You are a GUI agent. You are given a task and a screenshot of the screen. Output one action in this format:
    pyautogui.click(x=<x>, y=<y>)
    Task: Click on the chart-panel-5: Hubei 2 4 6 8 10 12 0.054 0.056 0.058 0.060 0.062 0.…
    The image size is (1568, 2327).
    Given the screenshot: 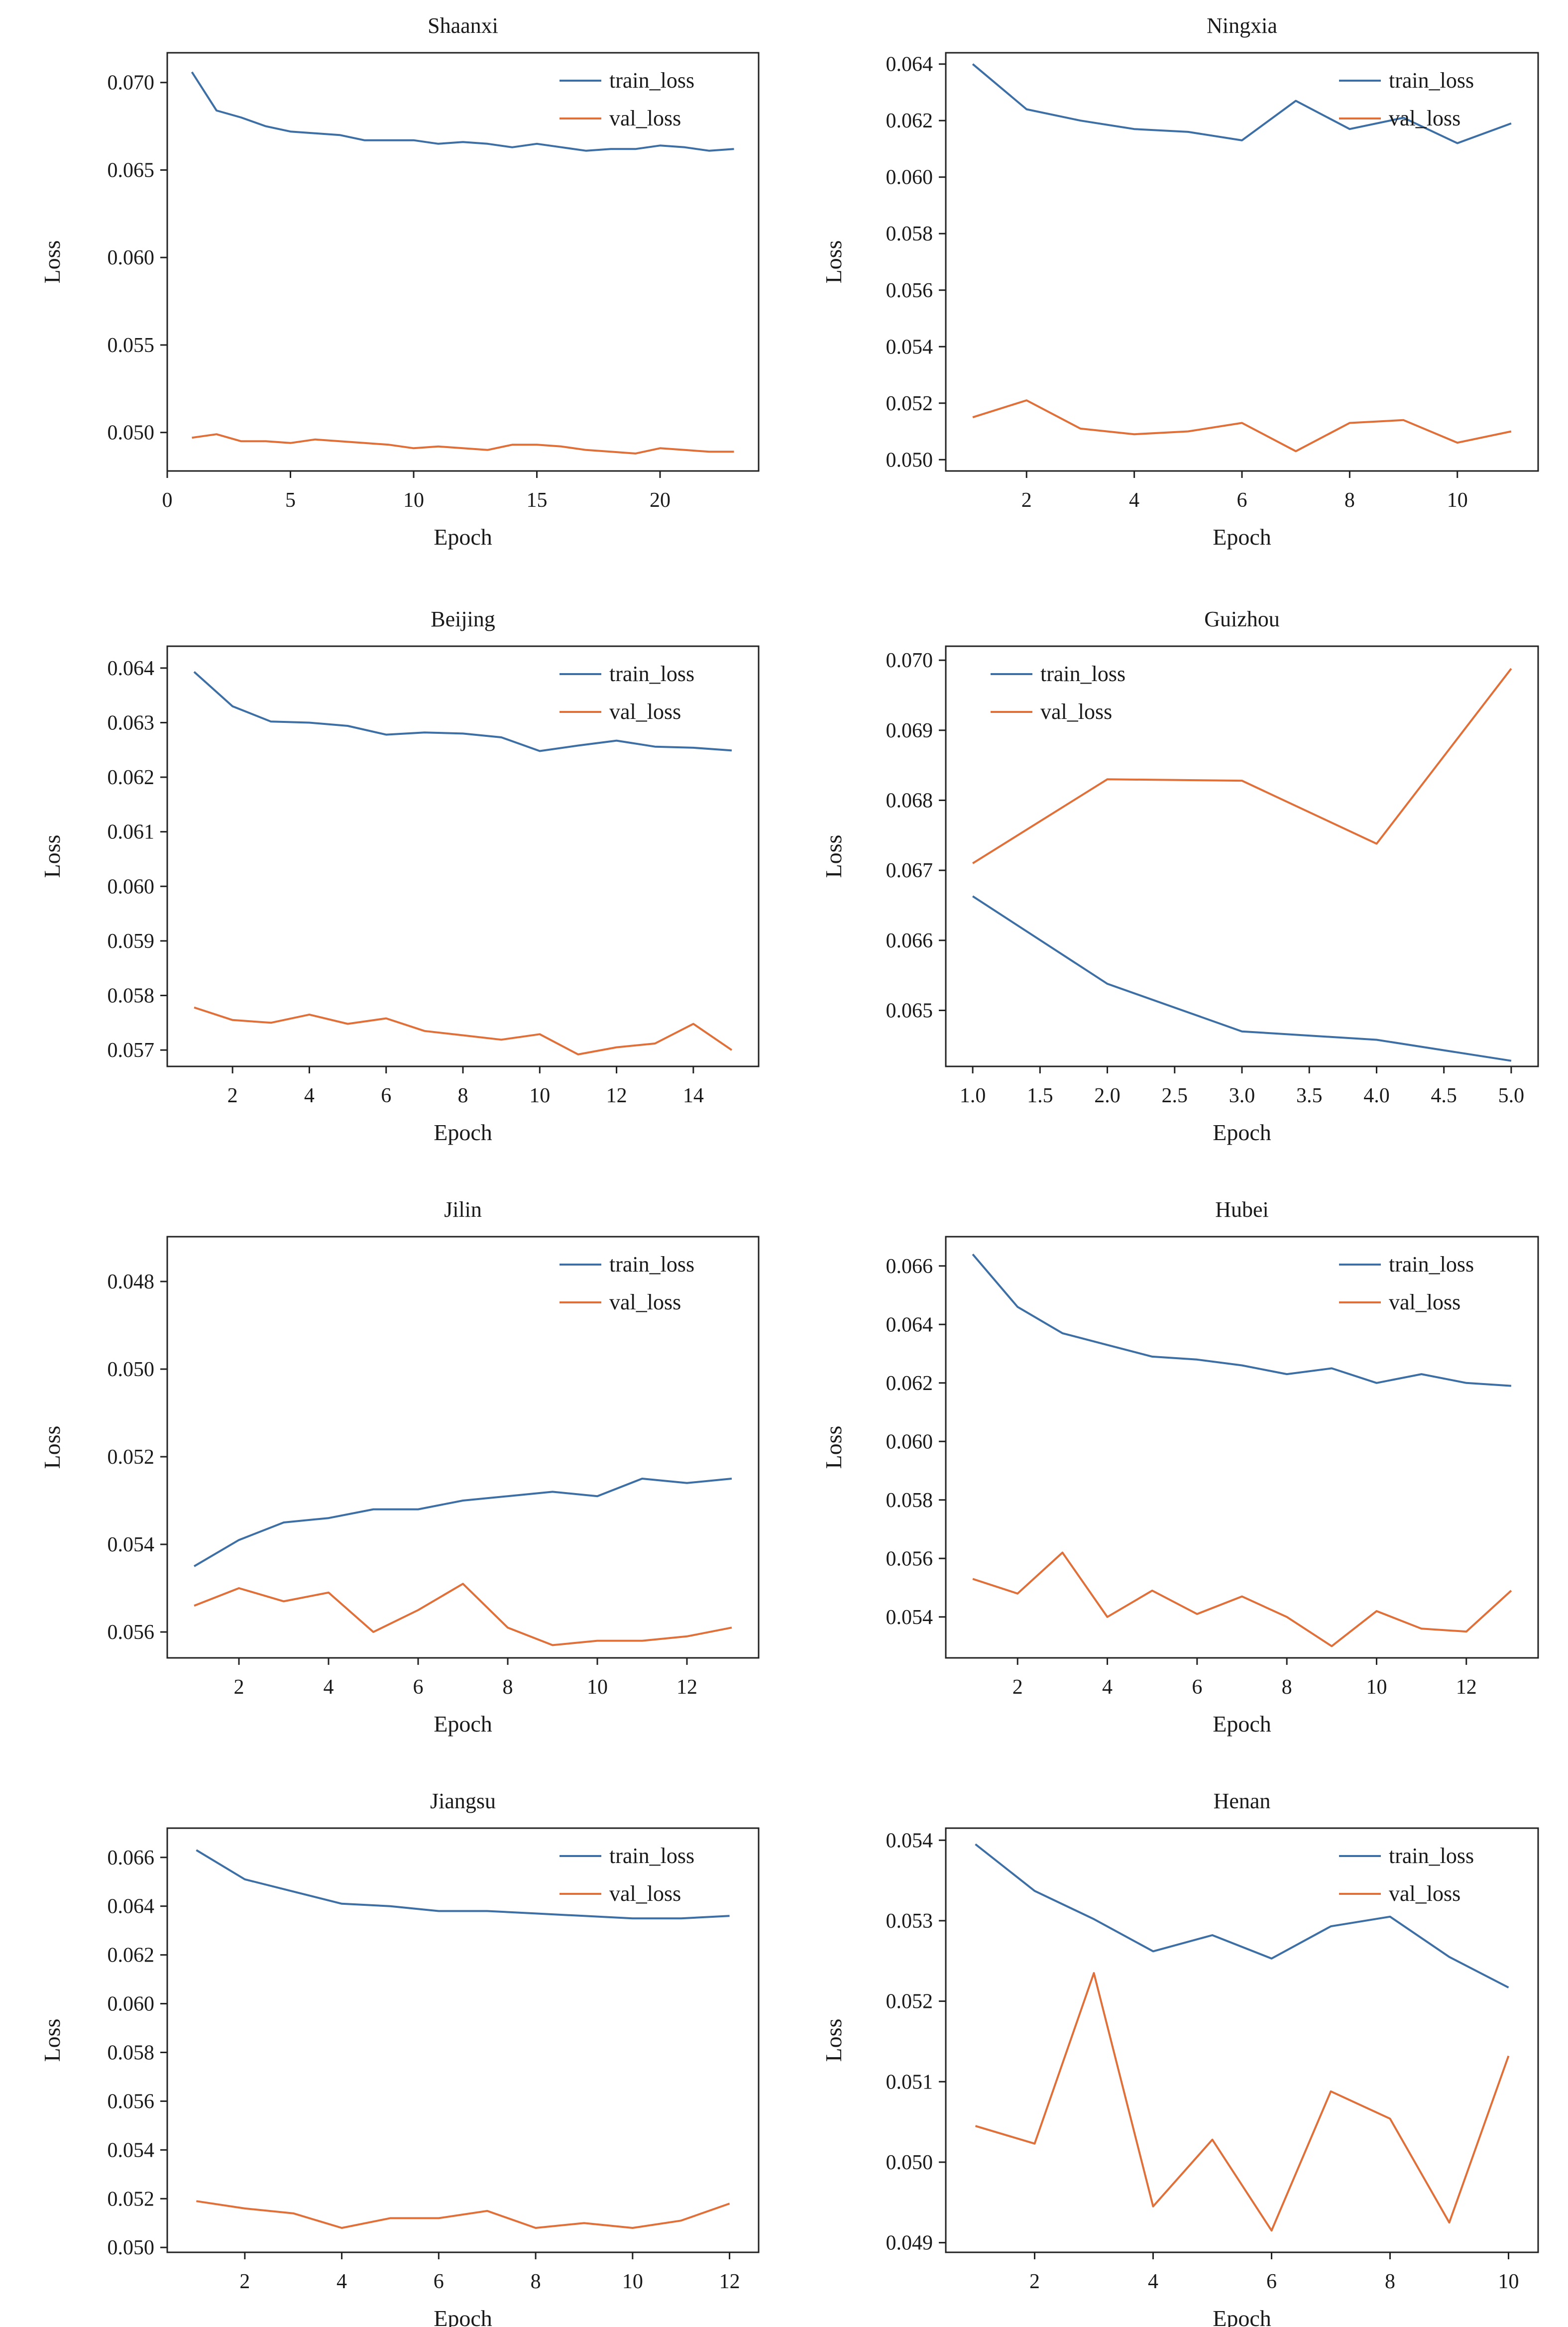 What is the action you would take?
    pyautogui.click(x=1180, y=1467)
    